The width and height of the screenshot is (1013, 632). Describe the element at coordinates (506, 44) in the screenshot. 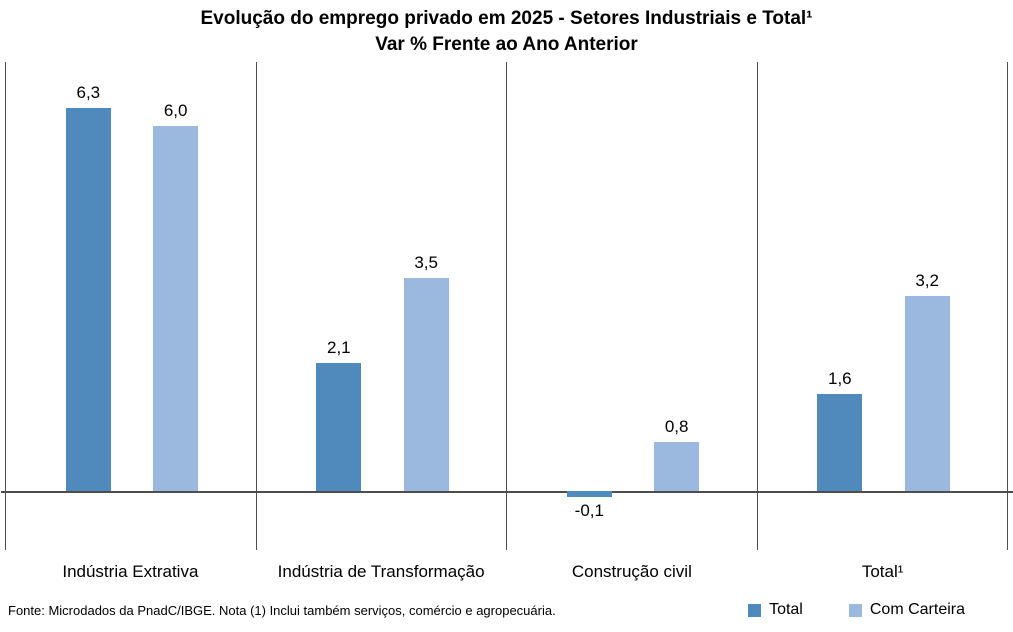

I see `chart-subtitle: Var % Frente ao Ano Anterior` at that location.